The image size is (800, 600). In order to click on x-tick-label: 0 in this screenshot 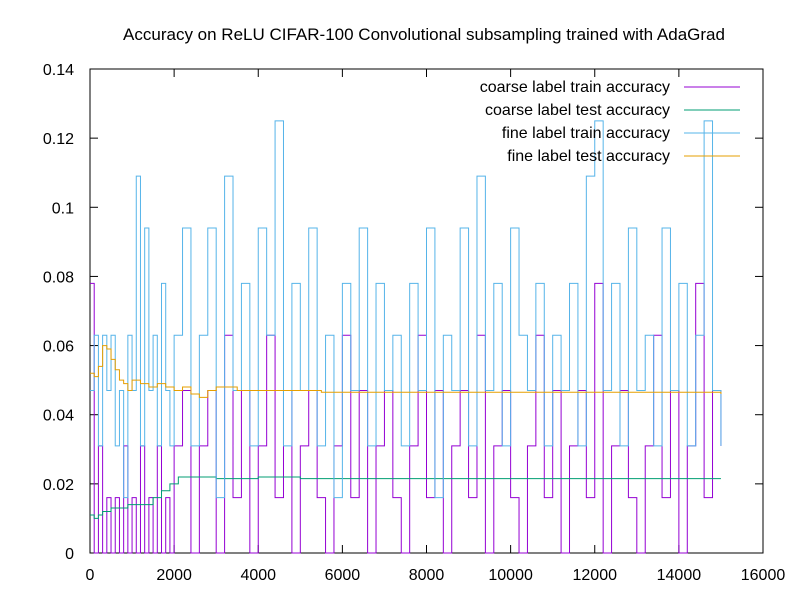, I will do `click(90, 575)`.